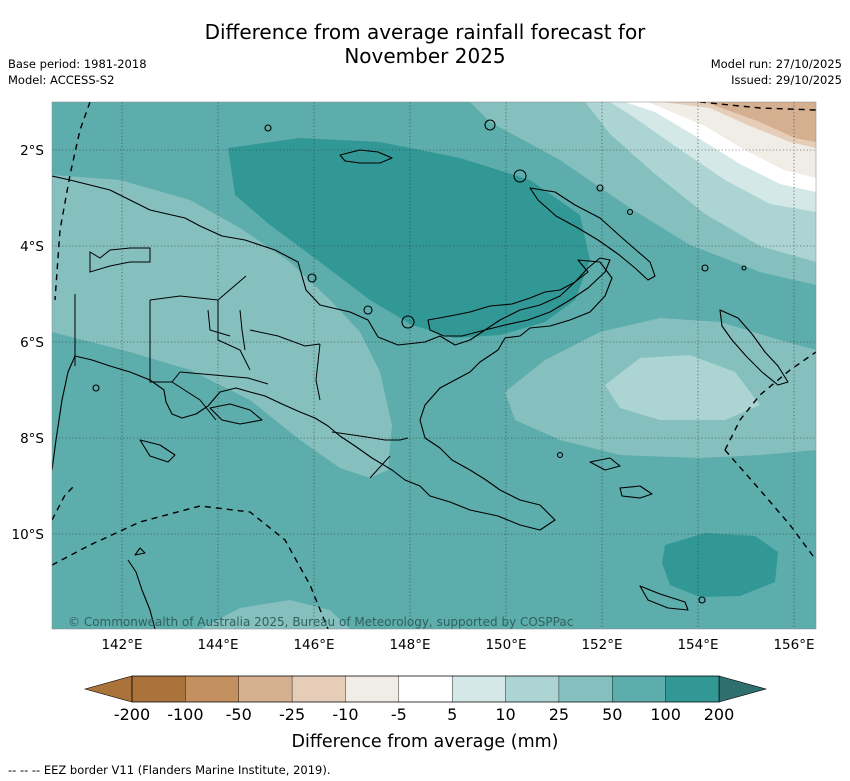  I want to click on title-line-2: November 2025, so click(425, 56).